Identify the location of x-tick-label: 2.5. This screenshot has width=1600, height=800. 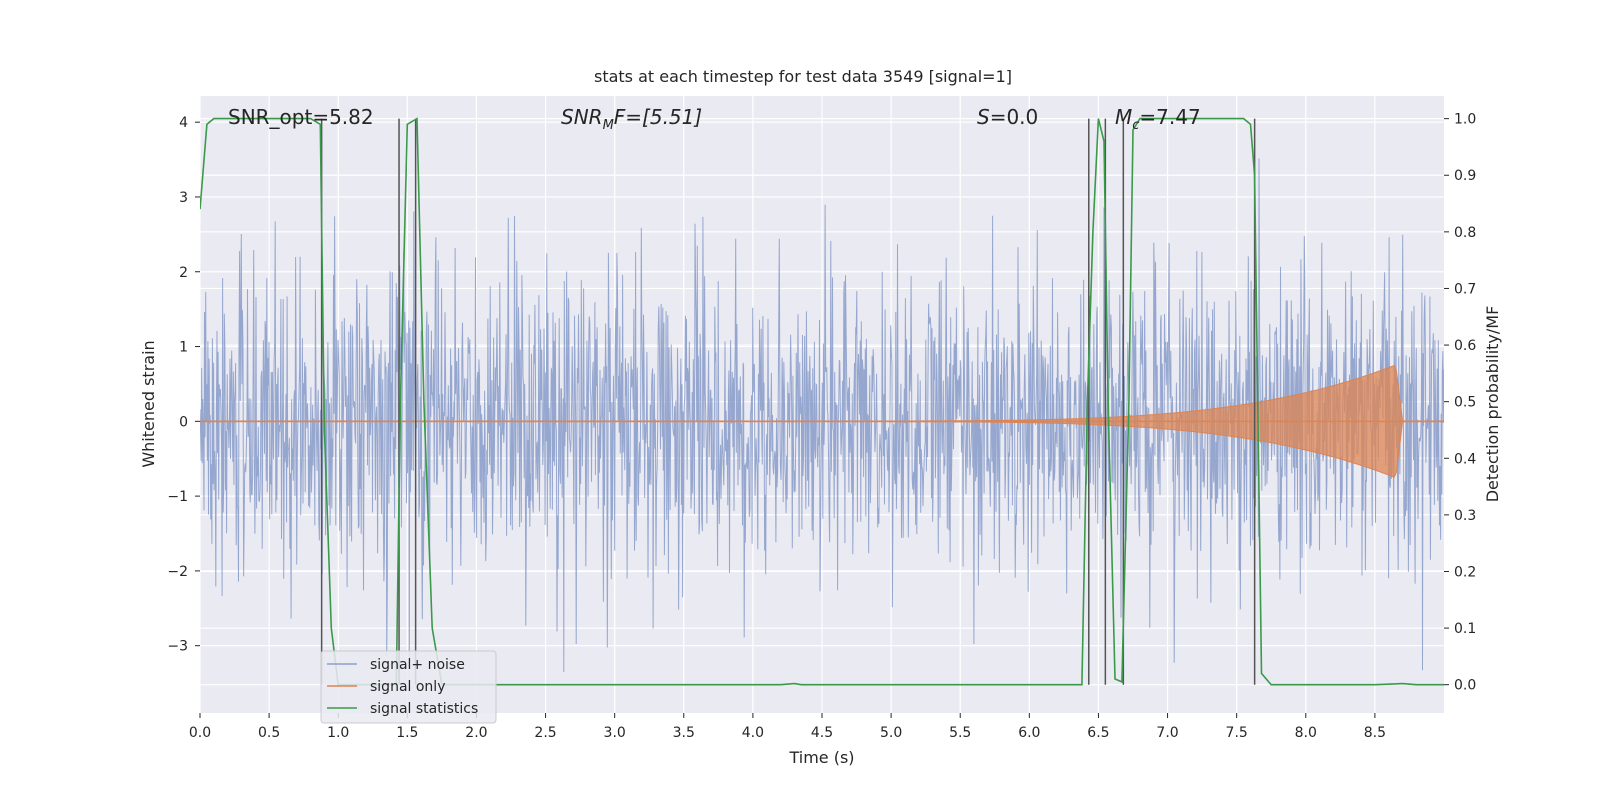
(545, 733).